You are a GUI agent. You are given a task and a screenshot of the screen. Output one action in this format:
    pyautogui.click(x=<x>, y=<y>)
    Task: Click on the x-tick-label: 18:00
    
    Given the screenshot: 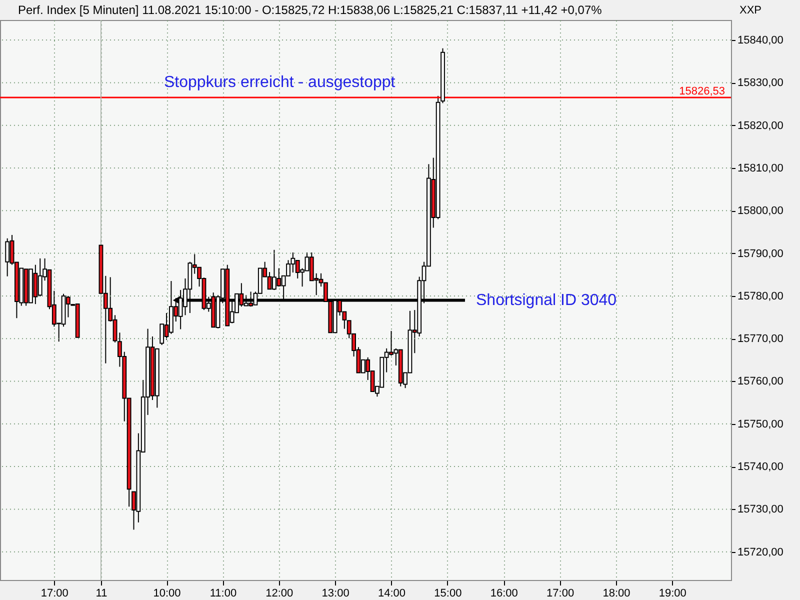 What is the action you would take?
    pyautogui.click(x=616, y=594)
    